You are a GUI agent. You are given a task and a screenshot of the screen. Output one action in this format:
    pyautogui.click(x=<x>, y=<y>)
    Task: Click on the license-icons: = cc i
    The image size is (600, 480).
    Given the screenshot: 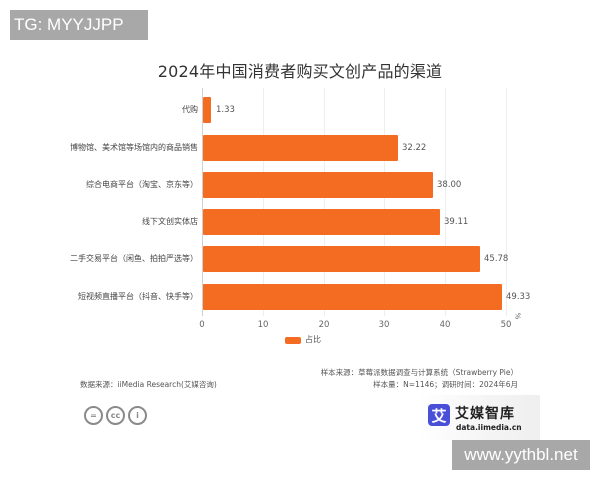 What is the action you would take?
    pyautogui.click(x=115, y=415)
    